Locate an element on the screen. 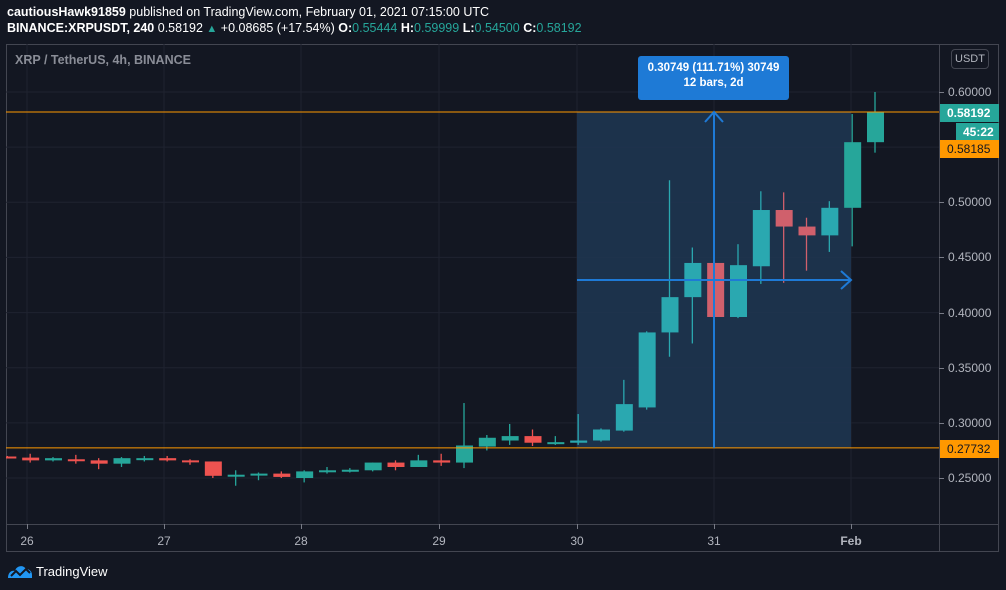 The height and width of the screenshot is (590, 1006). symbol-name: BINANCE:XRPUSDT, 240 is located at coordinates (81, 28).